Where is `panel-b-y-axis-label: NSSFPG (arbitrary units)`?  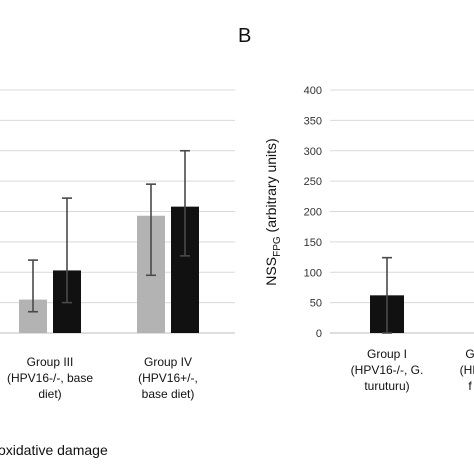
panel-b-y-axis-label: NSSFPG (arbitrary units) is located at coordinates (273, 211).